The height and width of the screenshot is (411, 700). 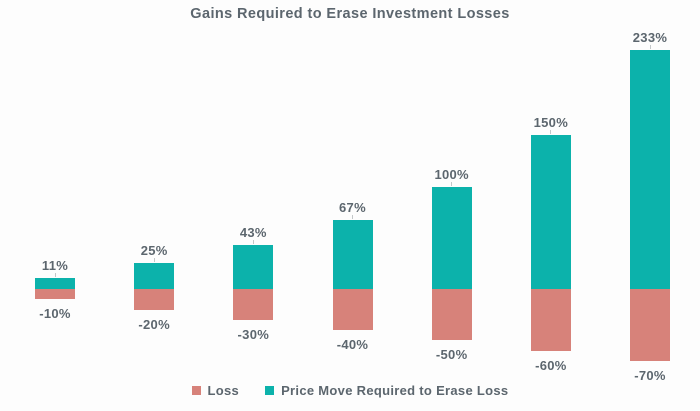 I want to click on bar-label-loss: -50%, so click(x=451, y=355).